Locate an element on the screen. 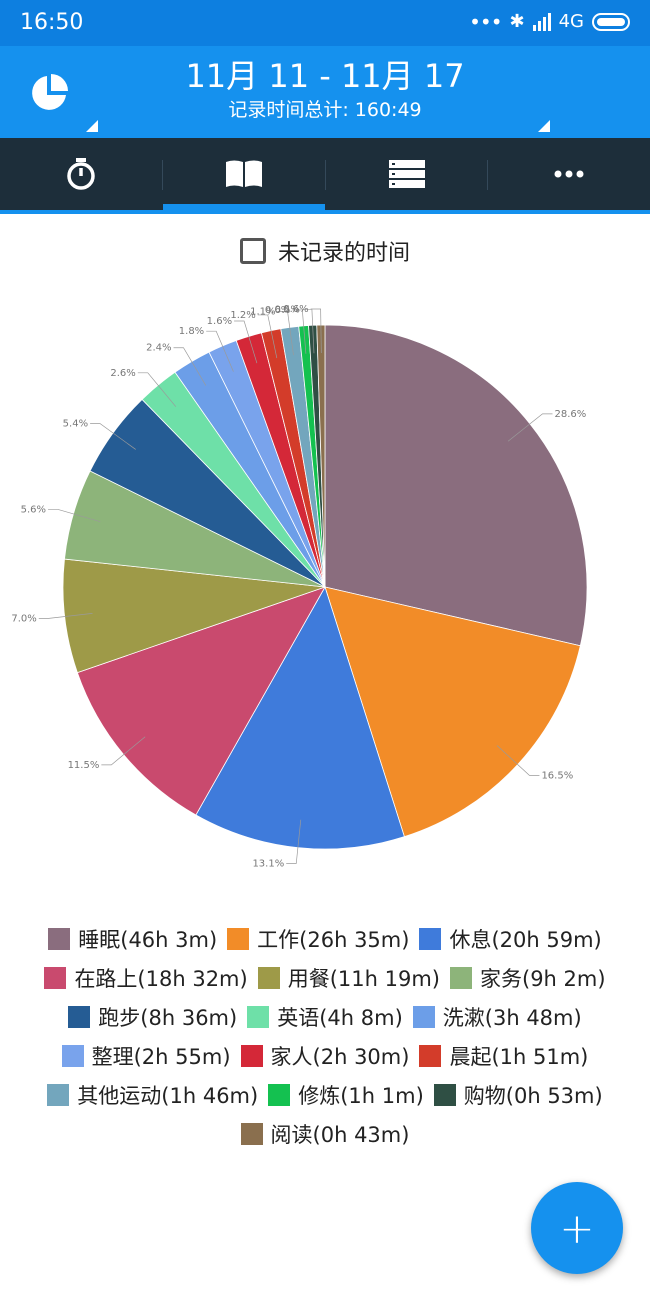 The width and height of the screenshot is (650, 1300). legend-label: 睡眠(46h 3m) is located at coordinates (148, 939).